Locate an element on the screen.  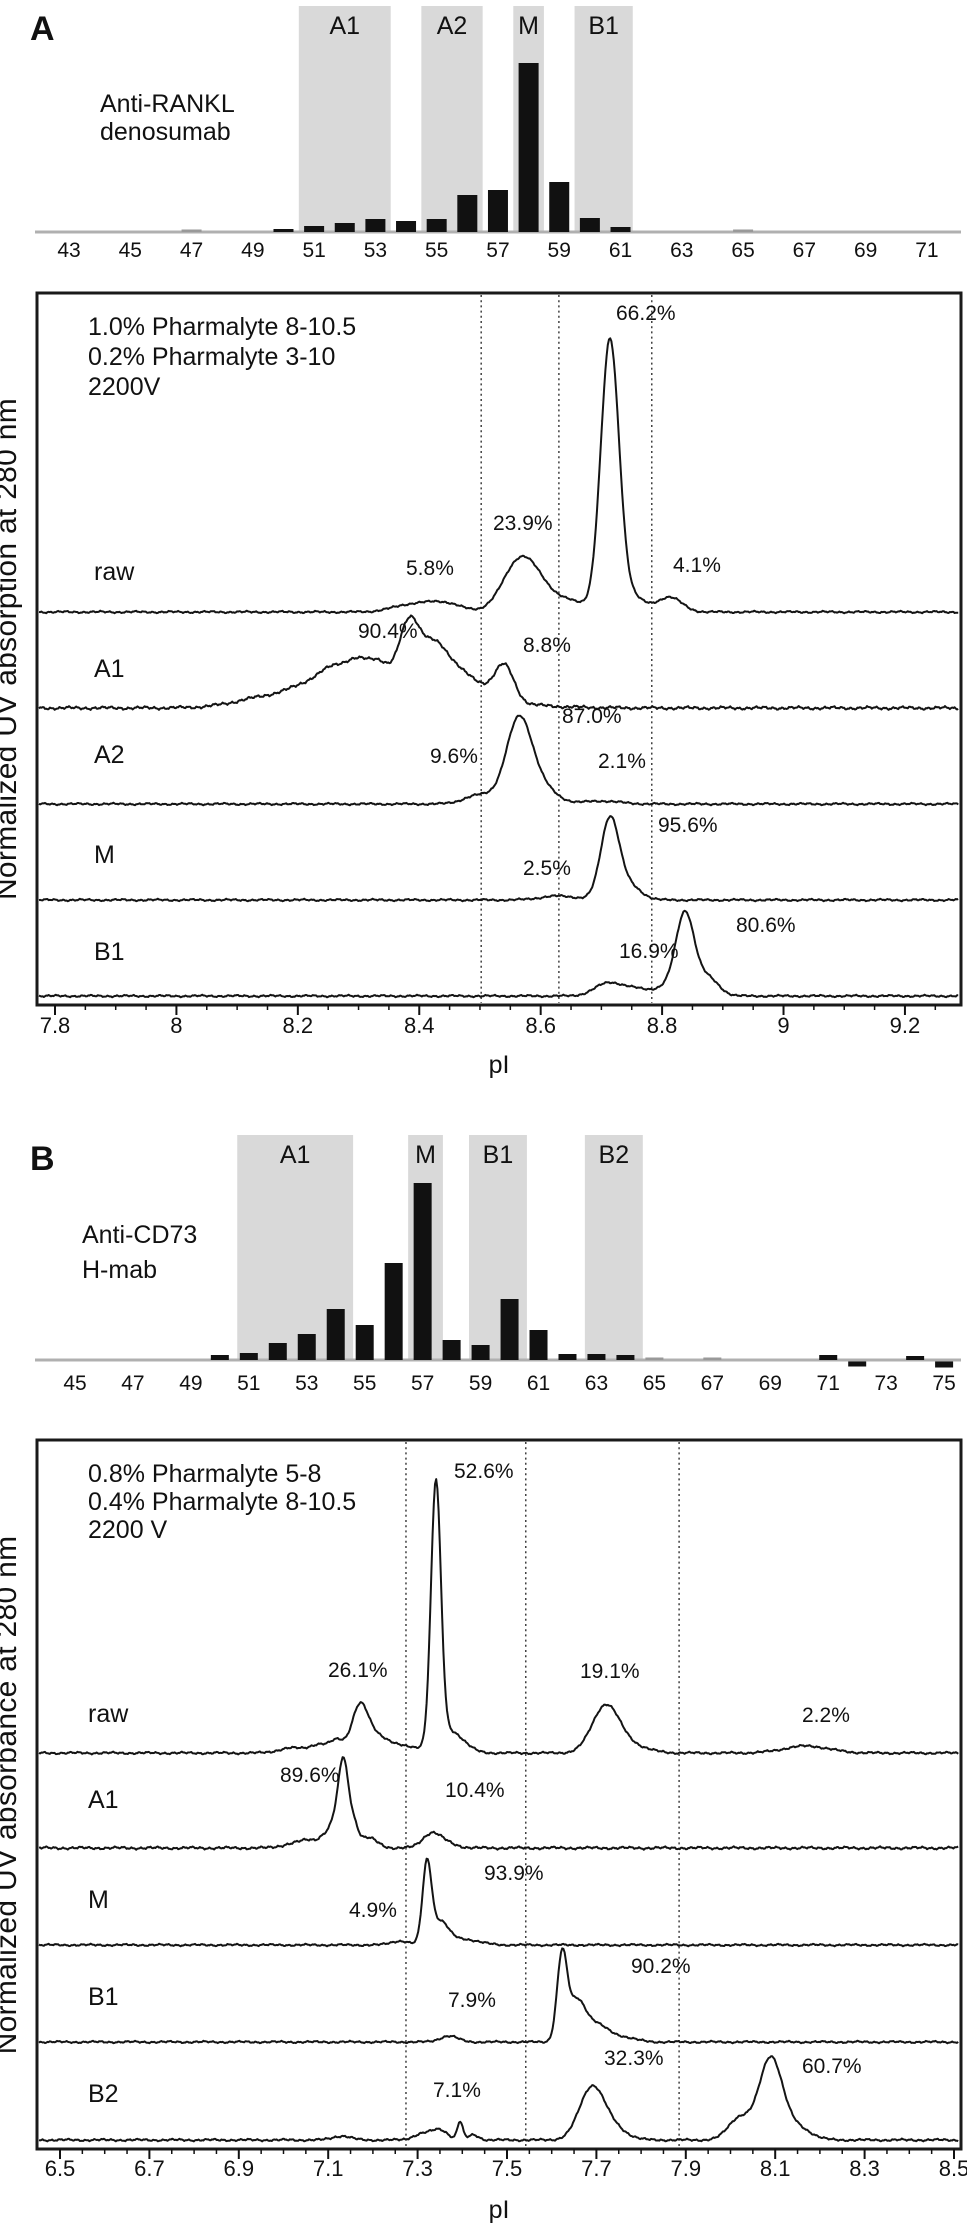
trace-label: B1 is located at coordinates (109, 952).